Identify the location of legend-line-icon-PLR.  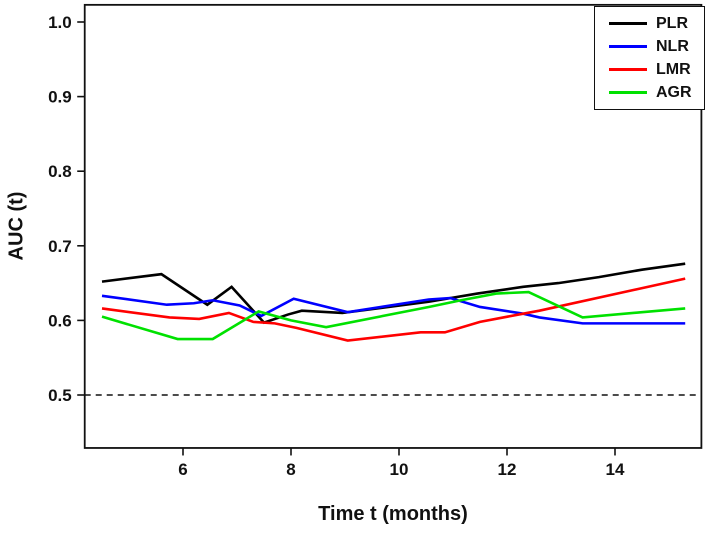
(628, 23).